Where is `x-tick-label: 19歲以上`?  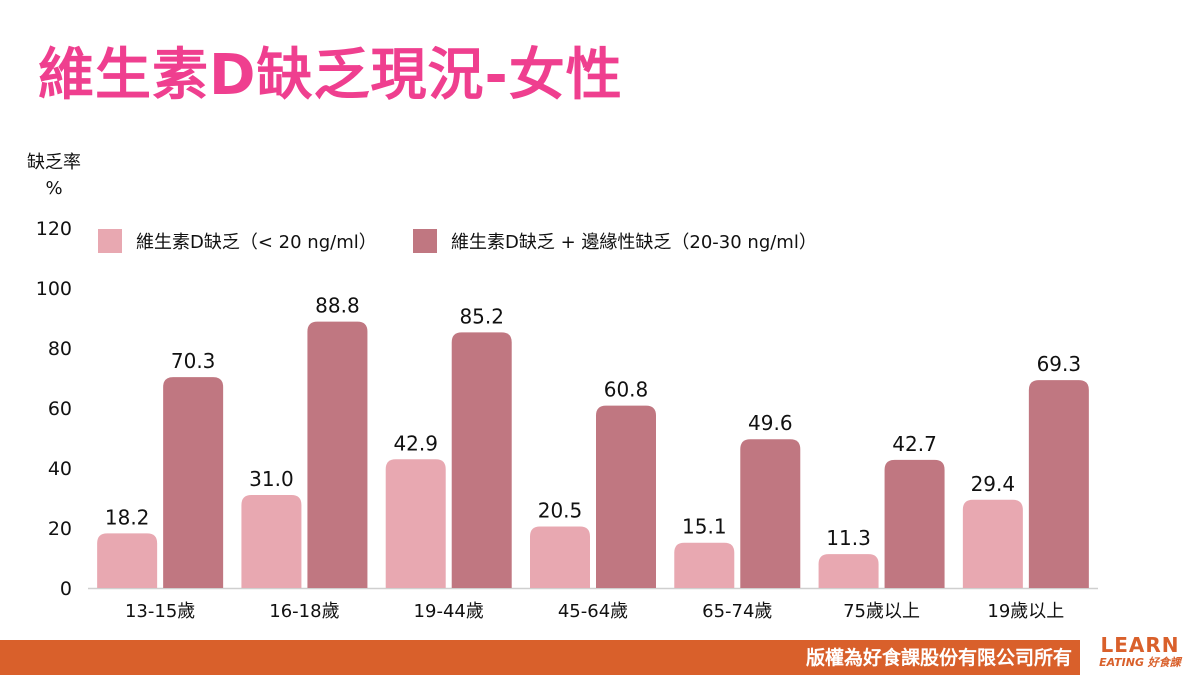 x-tick-label: 19歲以上 is located at coordinates (1025, 611).